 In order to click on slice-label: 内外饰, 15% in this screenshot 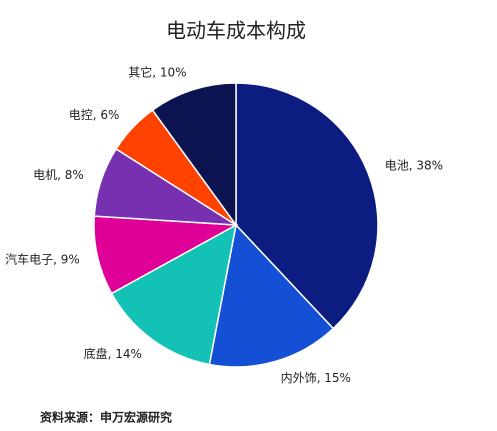, I will do `click(316, 378)`.